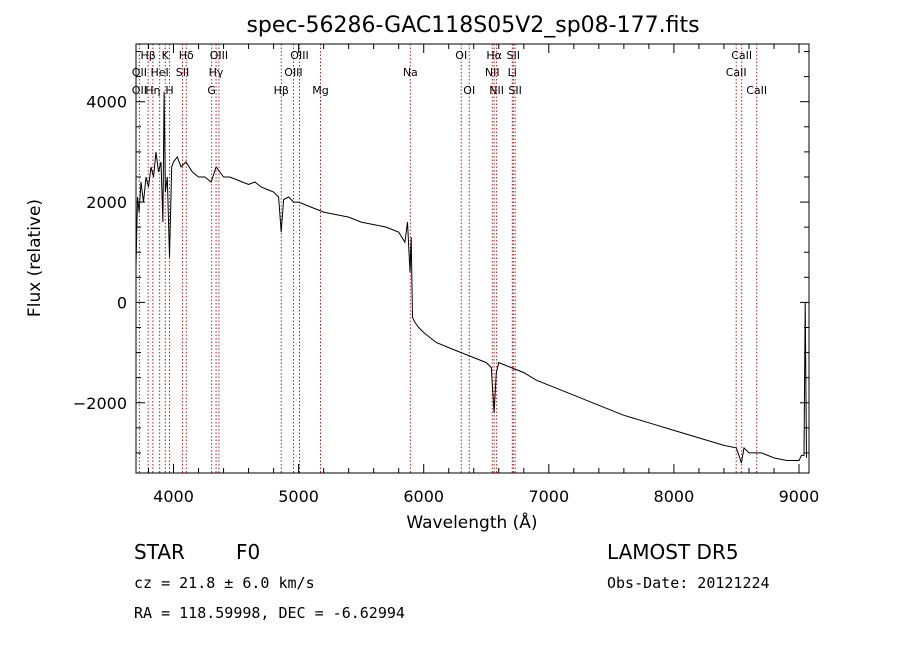  I want to click on x-axis-label: Wavelength (Å), so click(471, 522).